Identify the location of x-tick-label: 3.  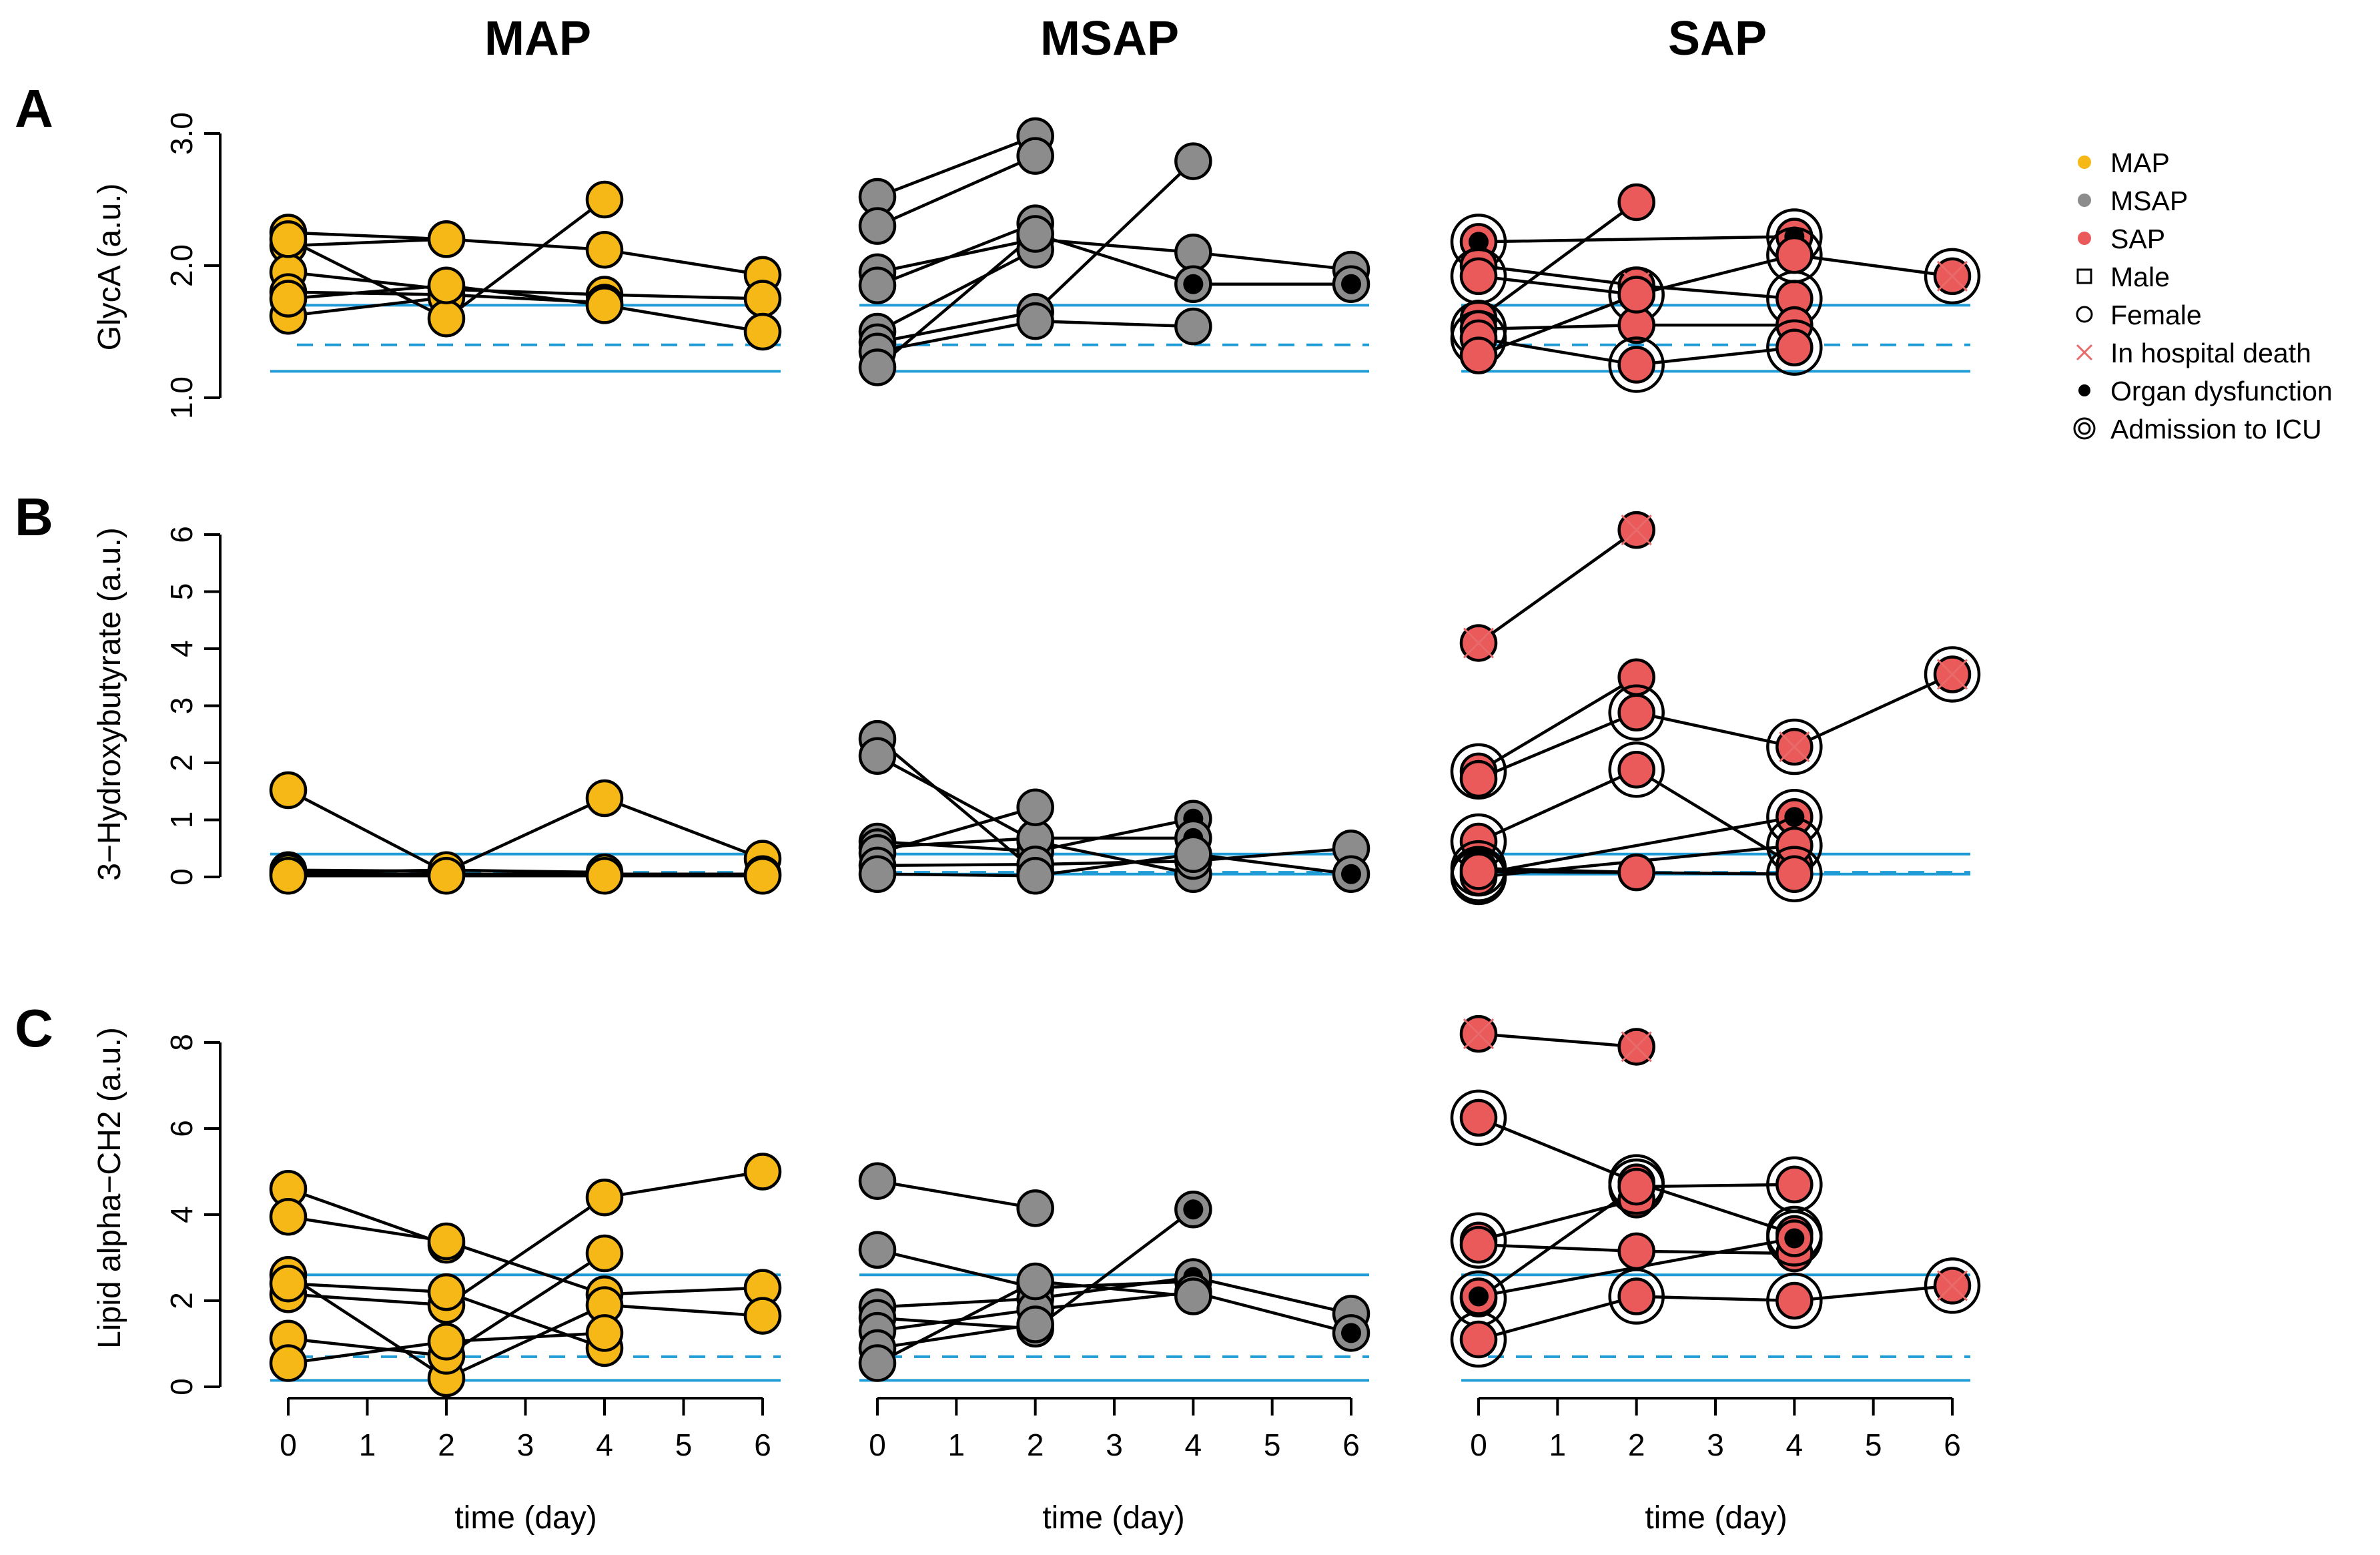
(525, 1445).